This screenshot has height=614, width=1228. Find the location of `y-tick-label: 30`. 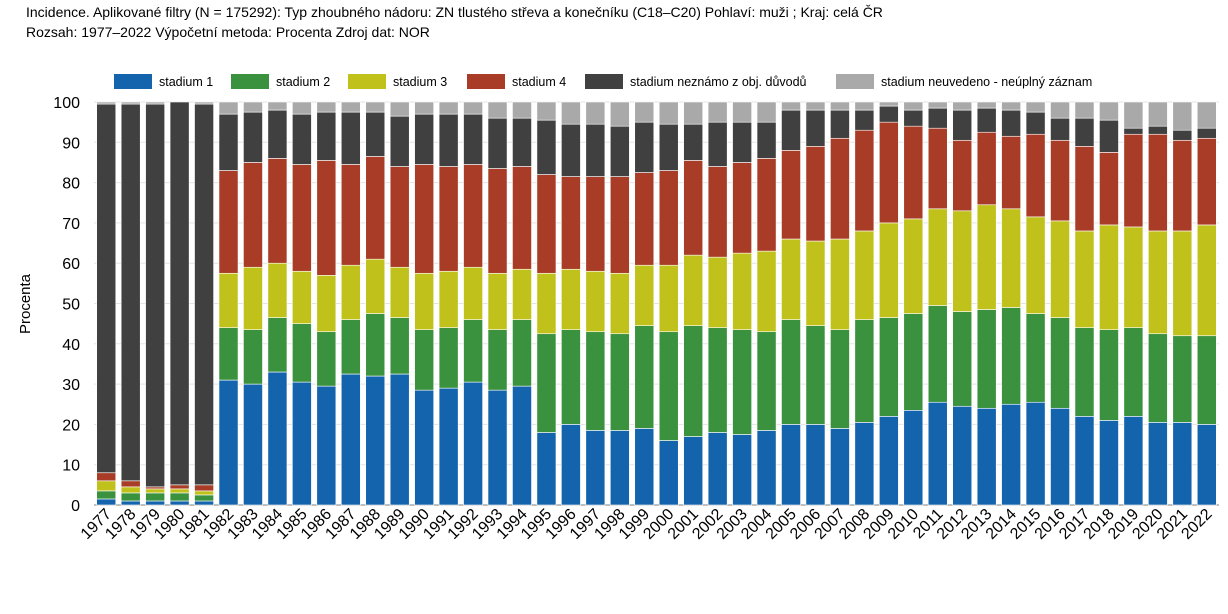

y-tick-label: 30 is located at coordinates (71, 385).